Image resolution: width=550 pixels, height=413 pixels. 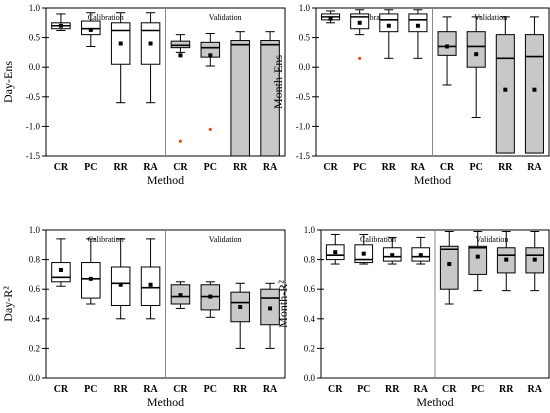 I want to click on outlier-point, so click(x=210, y=129).